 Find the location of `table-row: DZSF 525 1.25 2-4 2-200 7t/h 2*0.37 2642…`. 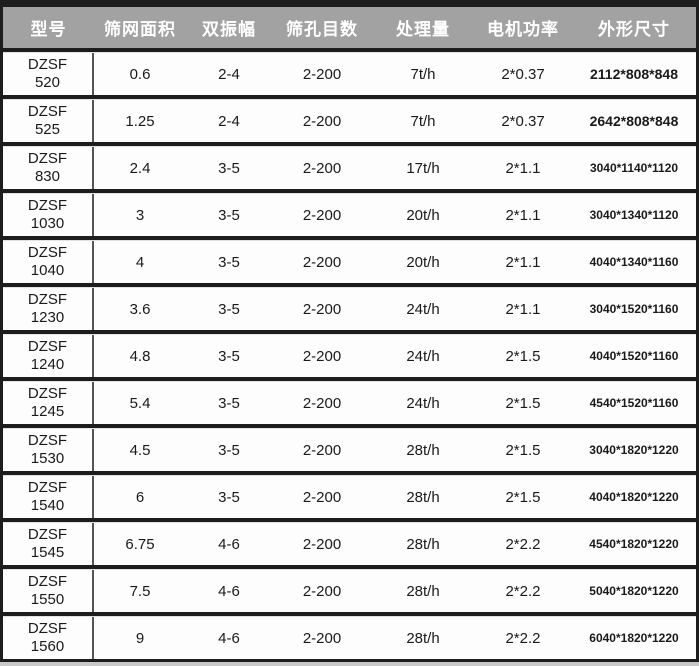

table-row: DZSF 525 1.25 2-4 2-200 7t/h 2*0.37 2642… is located at coordinates (349, 120).